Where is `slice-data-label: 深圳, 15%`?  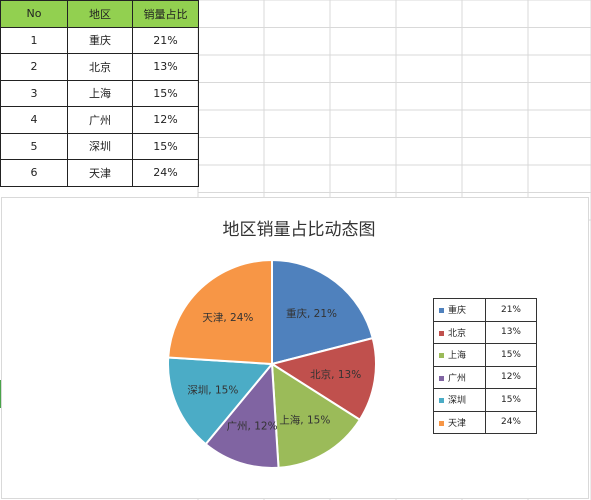 slice-data-label: 深圳, 15% is located at coordinates (212, 391).